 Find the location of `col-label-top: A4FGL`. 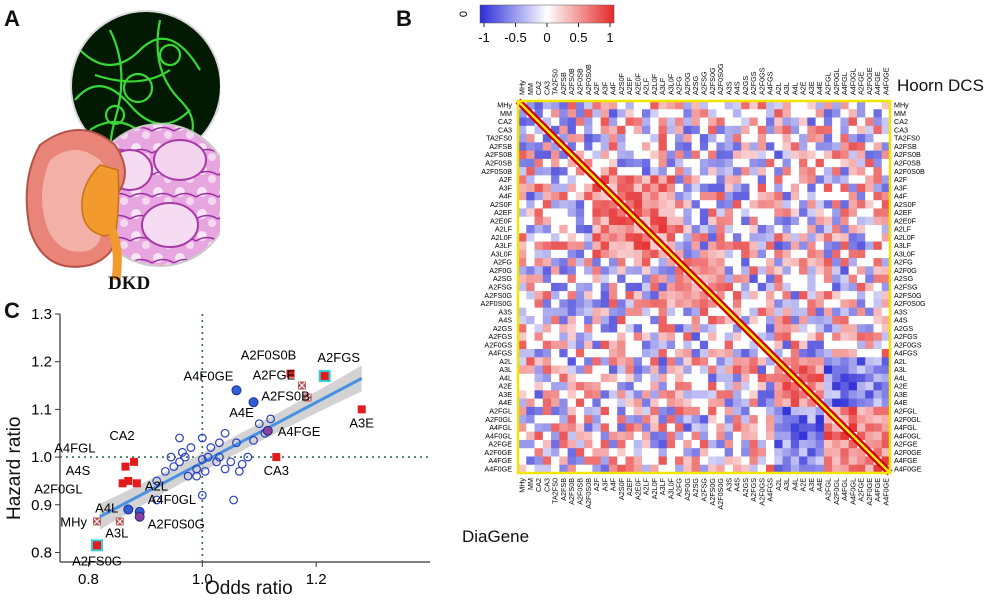

col-label-top: A4FGL is located at coordinates (844, 83).